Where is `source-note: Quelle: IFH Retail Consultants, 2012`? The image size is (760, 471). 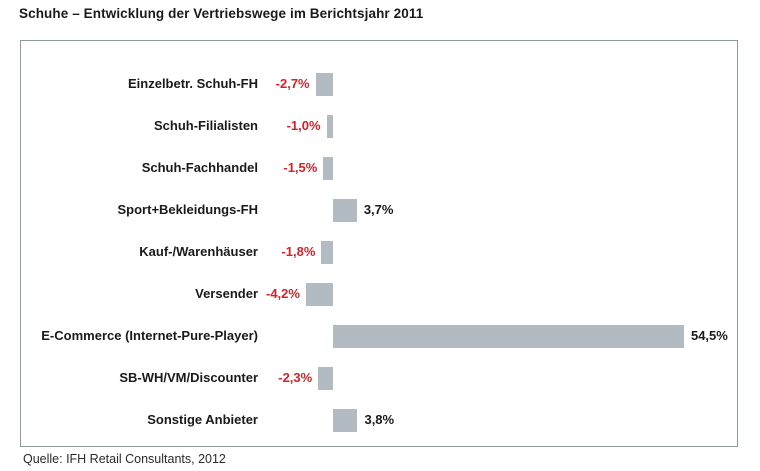 source-note: Quelle: IFH Retail Consultants, 2012 is located at coordinates (124, 459).